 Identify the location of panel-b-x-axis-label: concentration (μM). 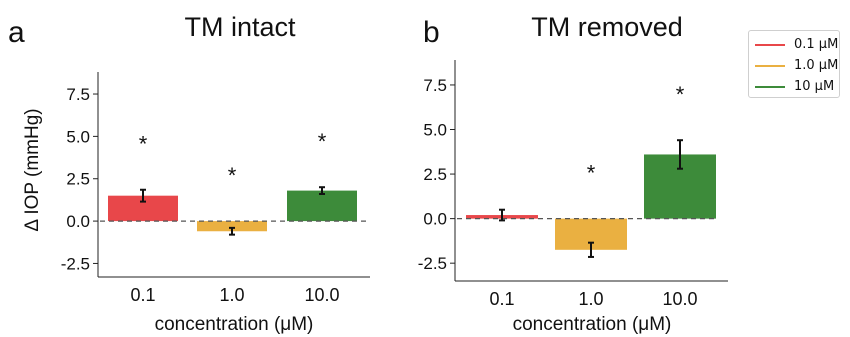
(592, 324).